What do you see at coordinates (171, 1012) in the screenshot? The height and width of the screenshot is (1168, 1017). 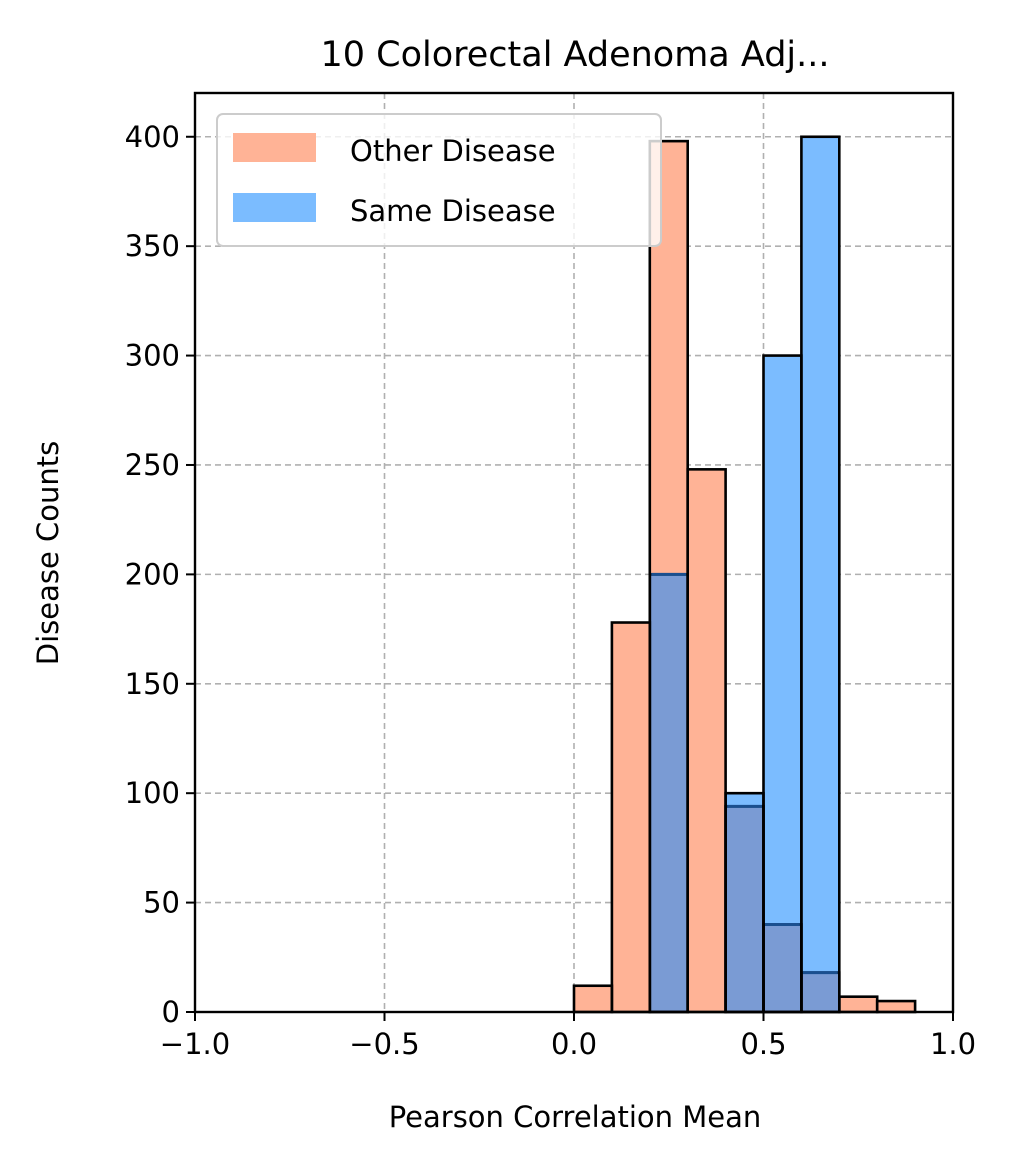 I see `y-tick-label-0: 0` at bounding box center [171, 1012].